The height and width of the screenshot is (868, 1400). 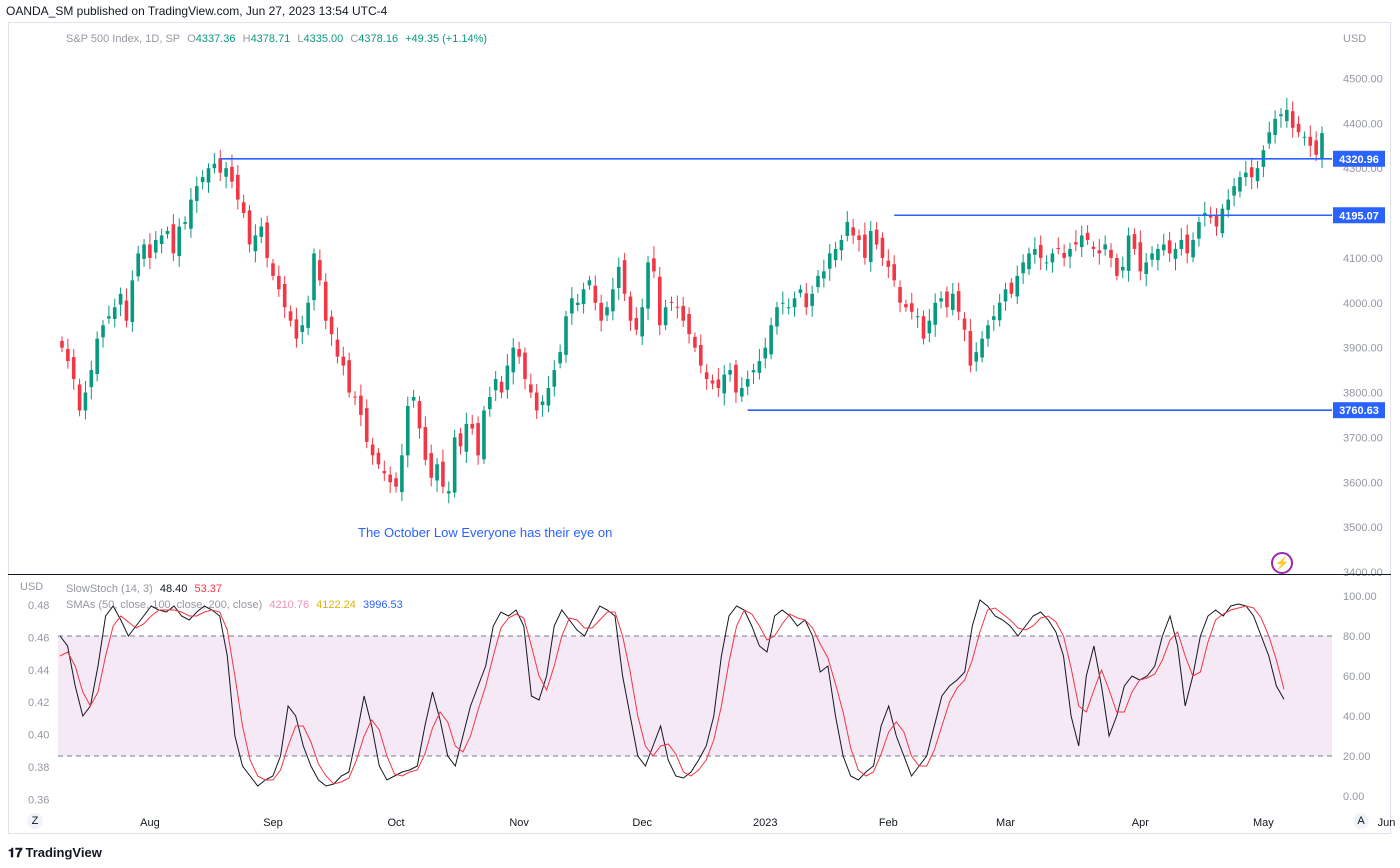 I want to click on stoch-legend: SlowStoch (14, 3) 48.40 53.37, so click(x=146, y=589).